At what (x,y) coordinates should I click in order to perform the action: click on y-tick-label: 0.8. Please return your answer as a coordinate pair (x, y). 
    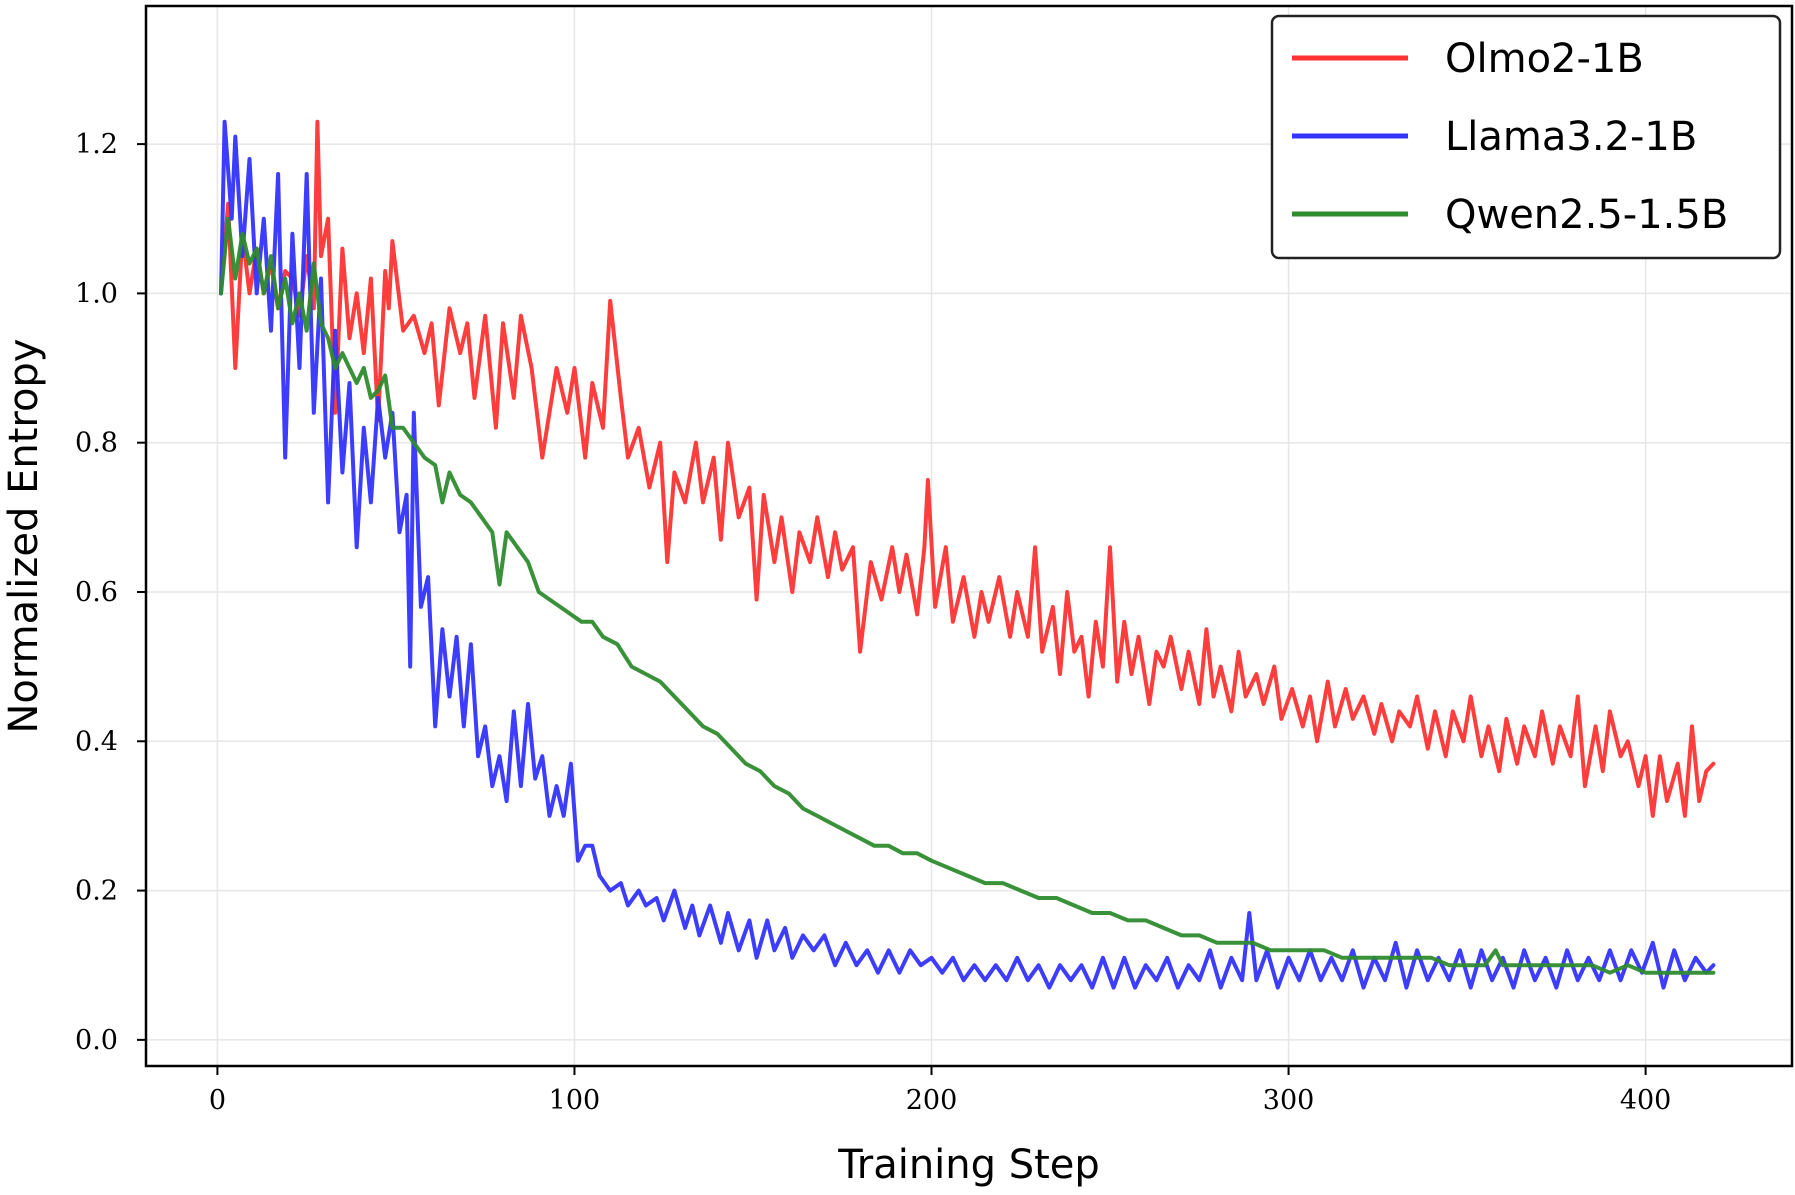
    Looking at the image, I should click on (96, 443).